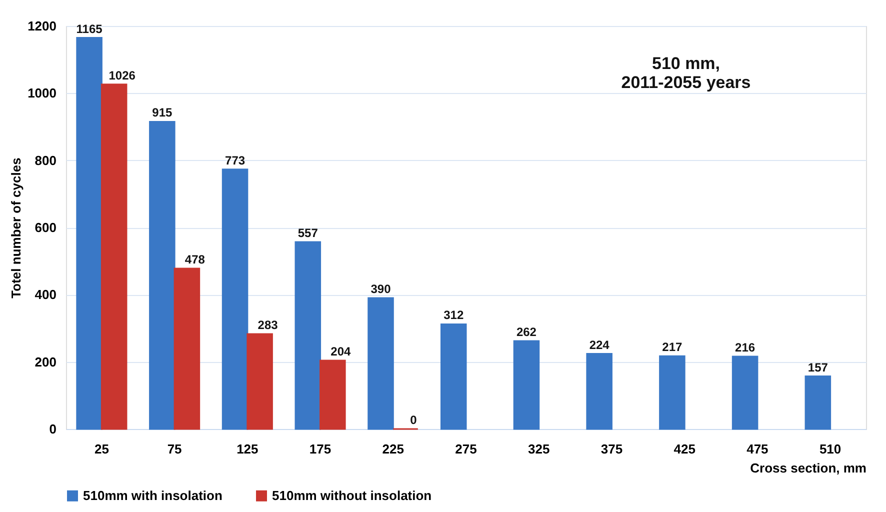 The width and height of the screenshot is (886, 512). Describe the element at coordinates (52, 429) in the screenshot. I see `y-tick-label: 0` at that location.